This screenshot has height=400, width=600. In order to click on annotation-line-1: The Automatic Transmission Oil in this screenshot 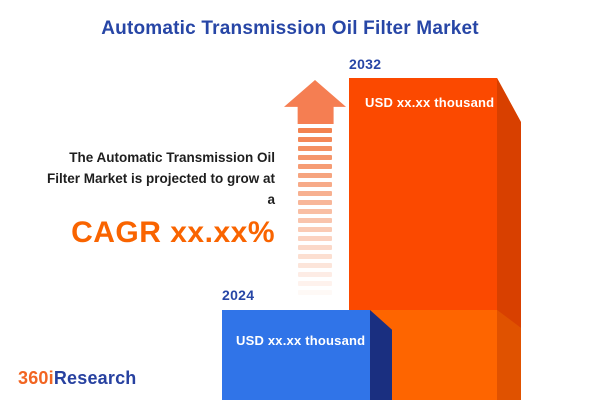, I will do `click(172, 157)`.